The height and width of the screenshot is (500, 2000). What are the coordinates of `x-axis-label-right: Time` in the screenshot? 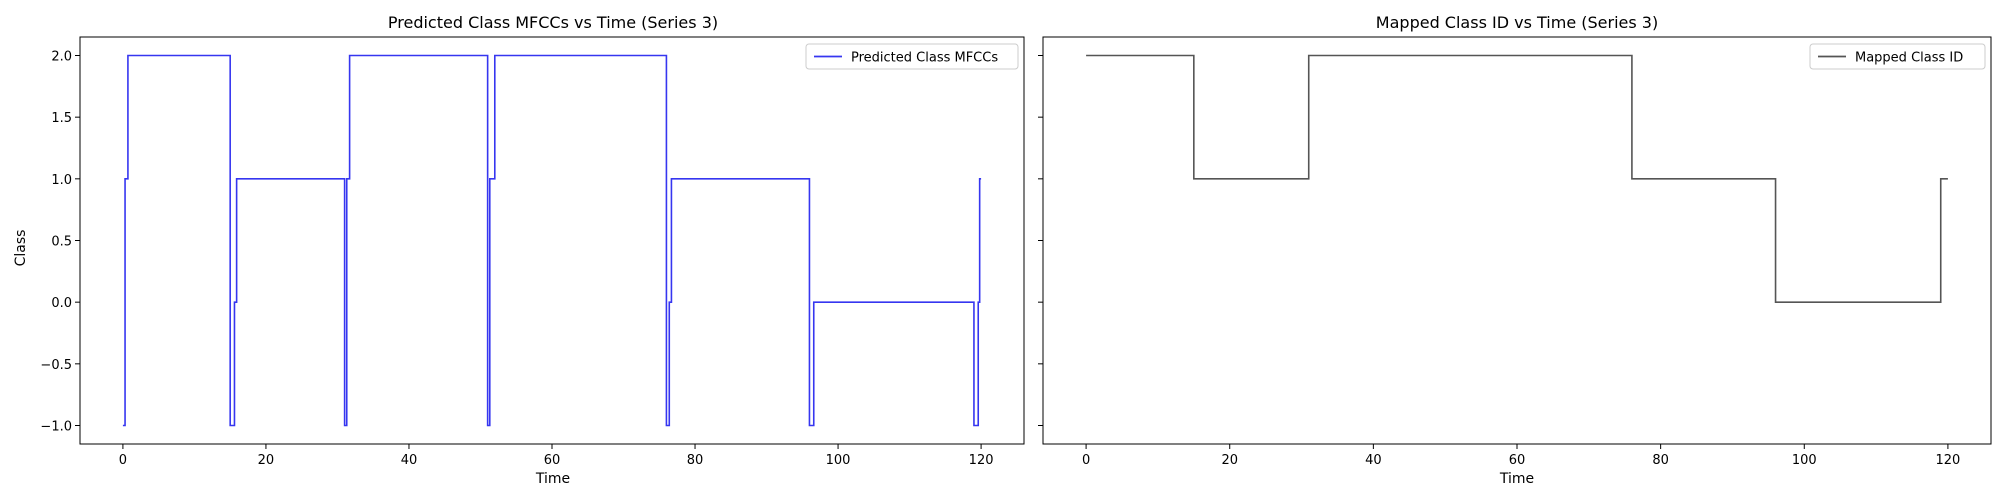 It's located at (1516, 479).